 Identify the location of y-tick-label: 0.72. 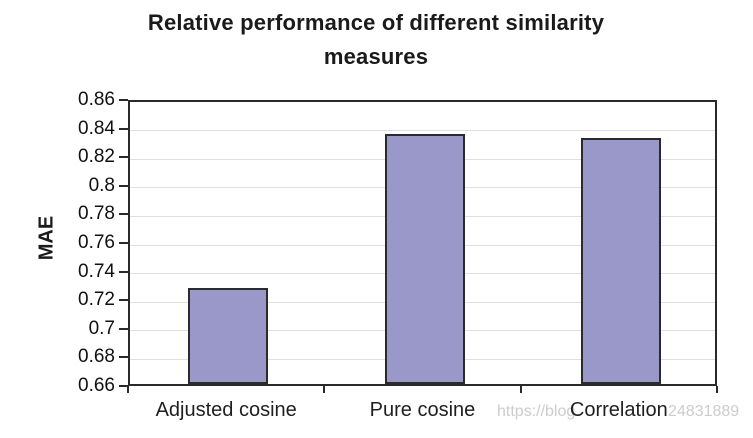
(96, 300).